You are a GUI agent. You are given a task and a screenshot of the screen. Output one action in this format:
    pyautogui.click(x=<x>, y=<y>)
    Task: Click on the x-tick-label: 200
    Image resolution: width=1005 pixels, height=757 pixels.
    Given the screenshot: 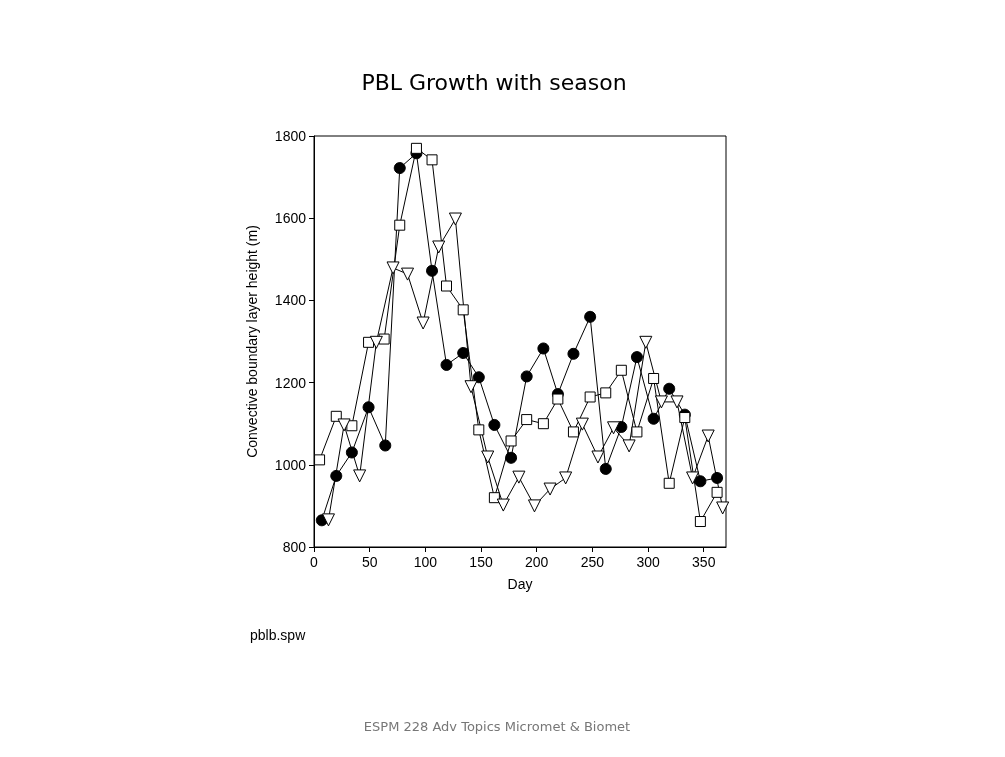 What is the action you would take?
    pyautogui.click(x=537, y=562)
    